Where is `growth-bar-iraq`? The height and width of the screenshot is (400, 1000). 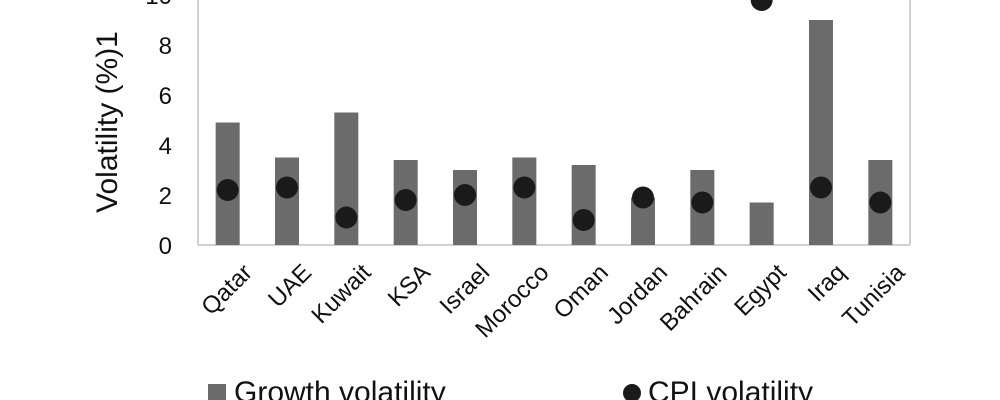 growth-bar-iraq is located at coordinates (821, 132).